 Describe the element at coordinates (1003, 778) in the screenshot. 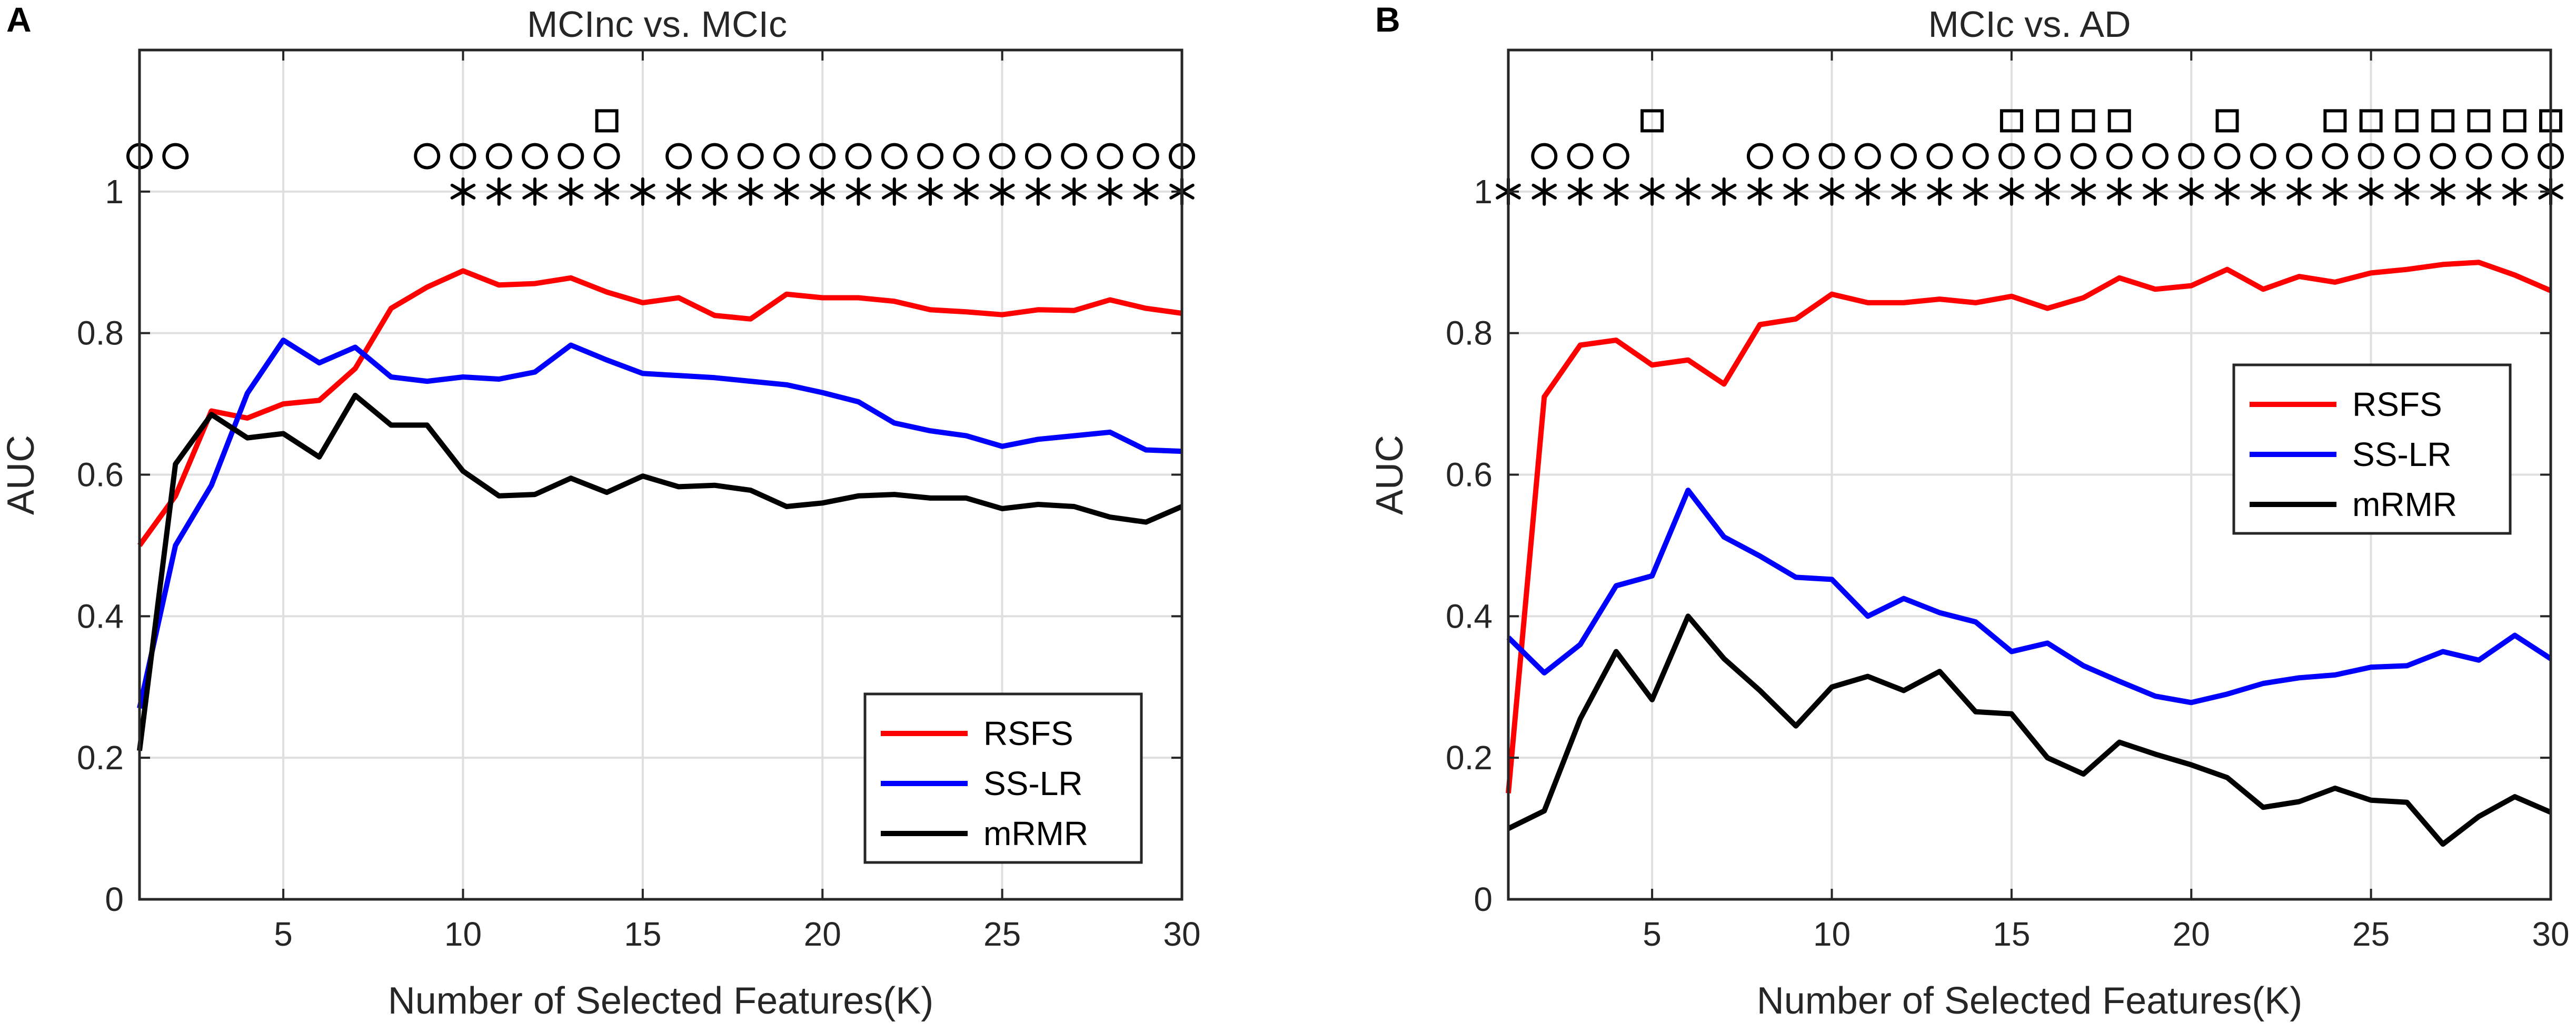

I see `legend-a: RSFS SS-LR mRMR` at that location.